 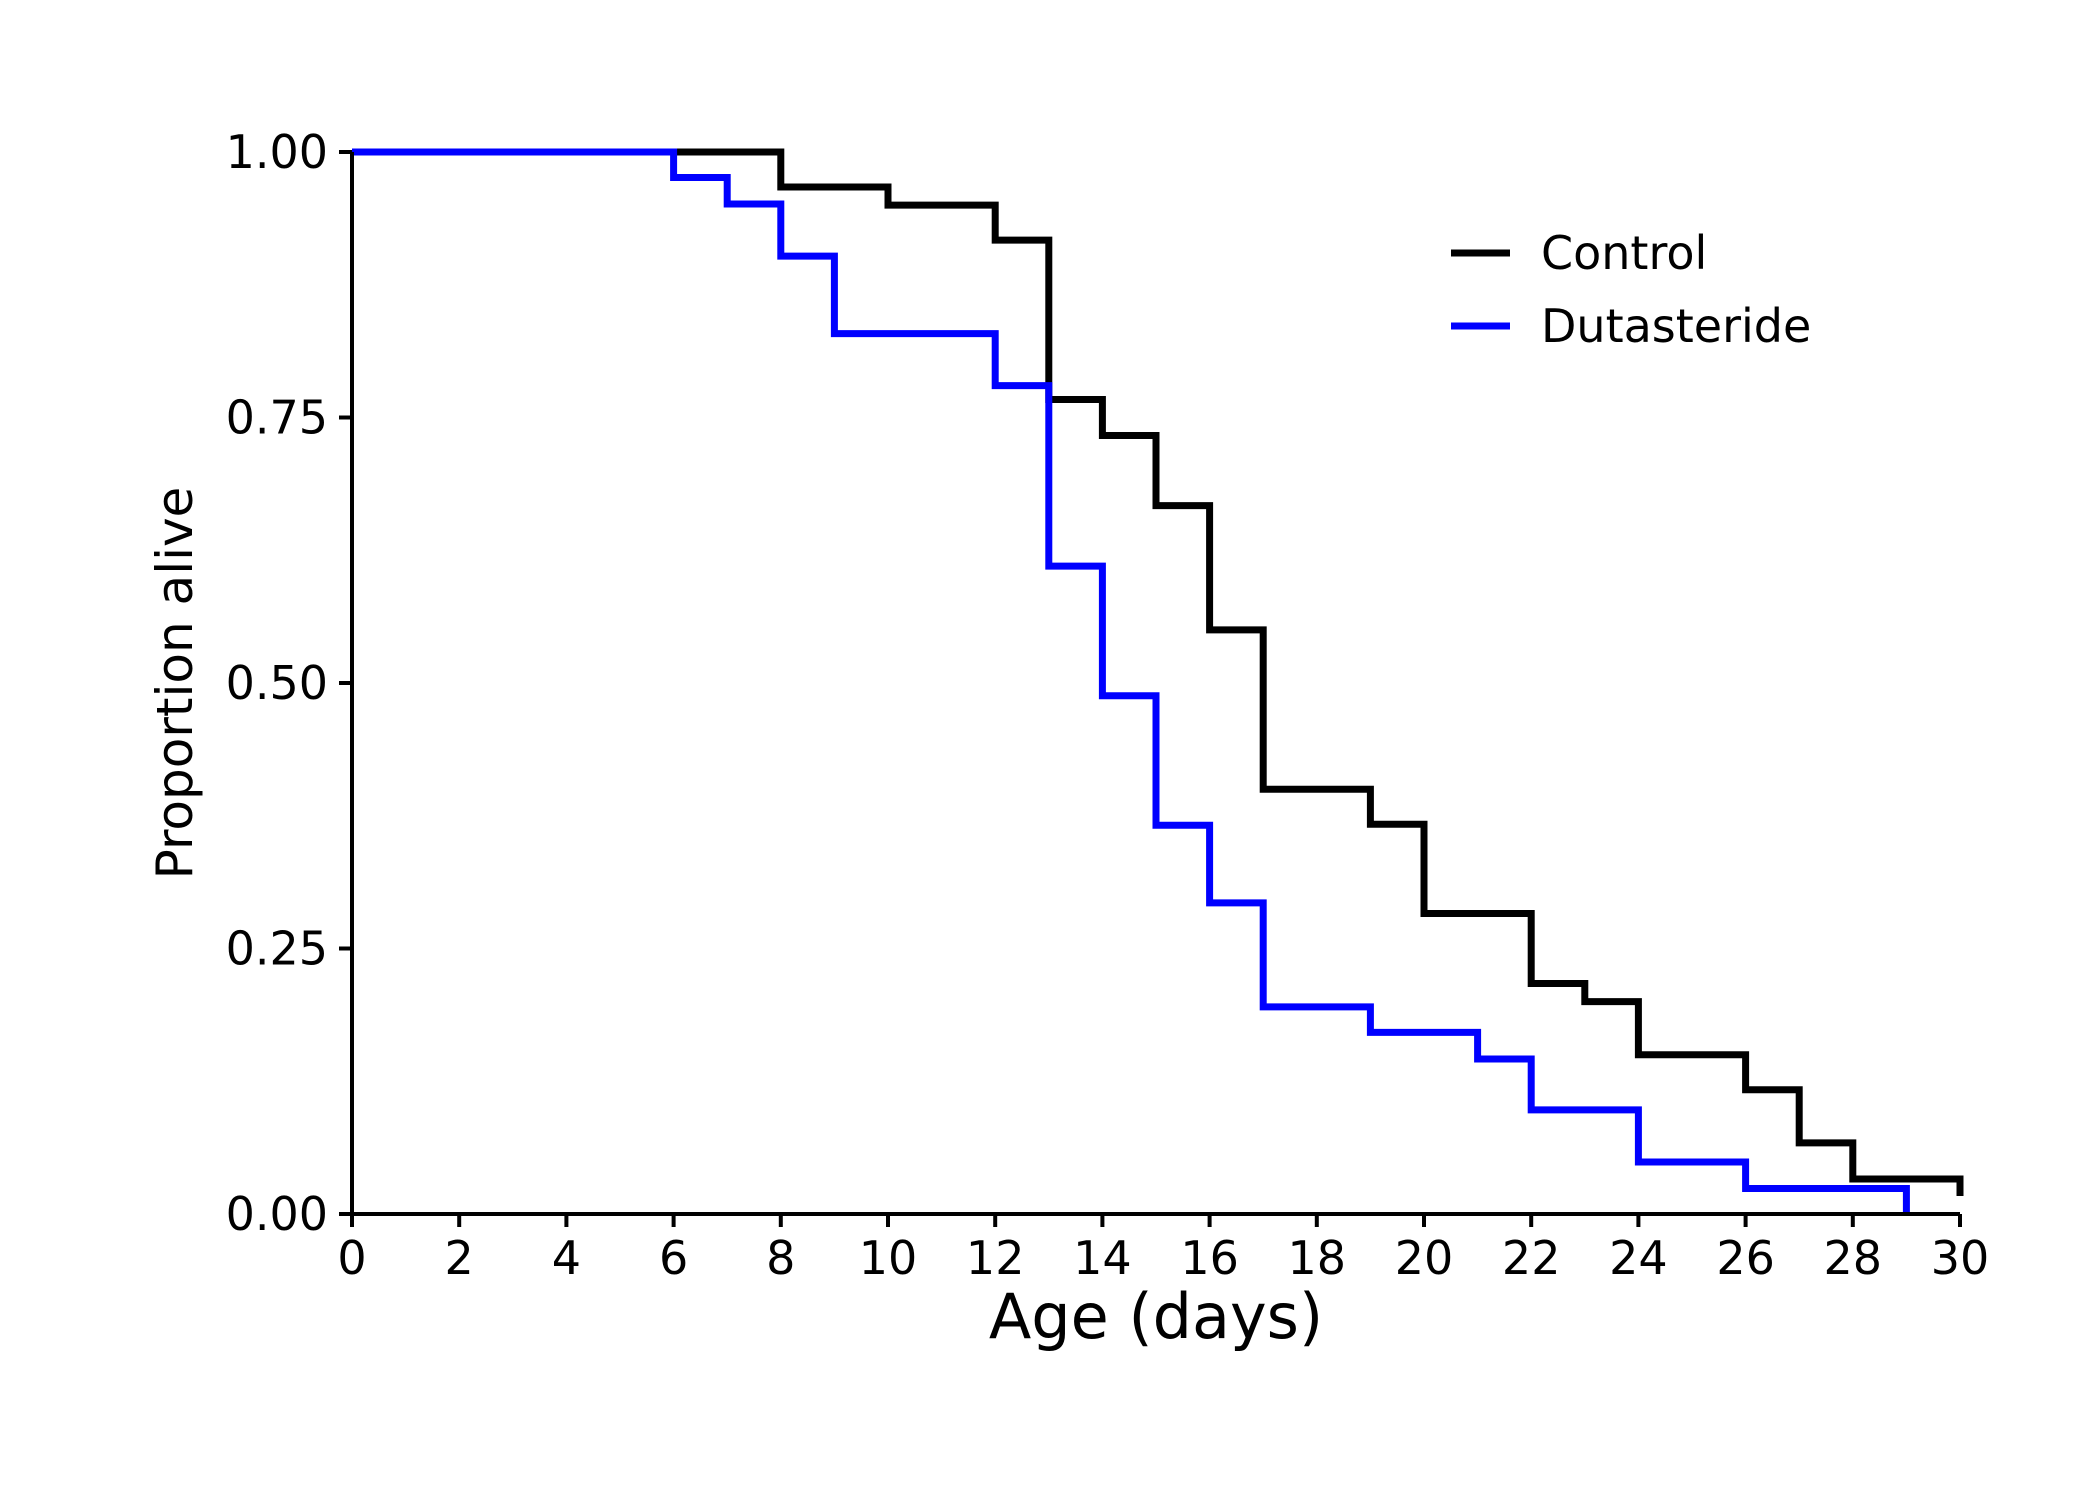 What do you see at coordinates (277, 949) in the screenshot?
I see `y-tick-label: 0.25` at bounding box center [277, 949].